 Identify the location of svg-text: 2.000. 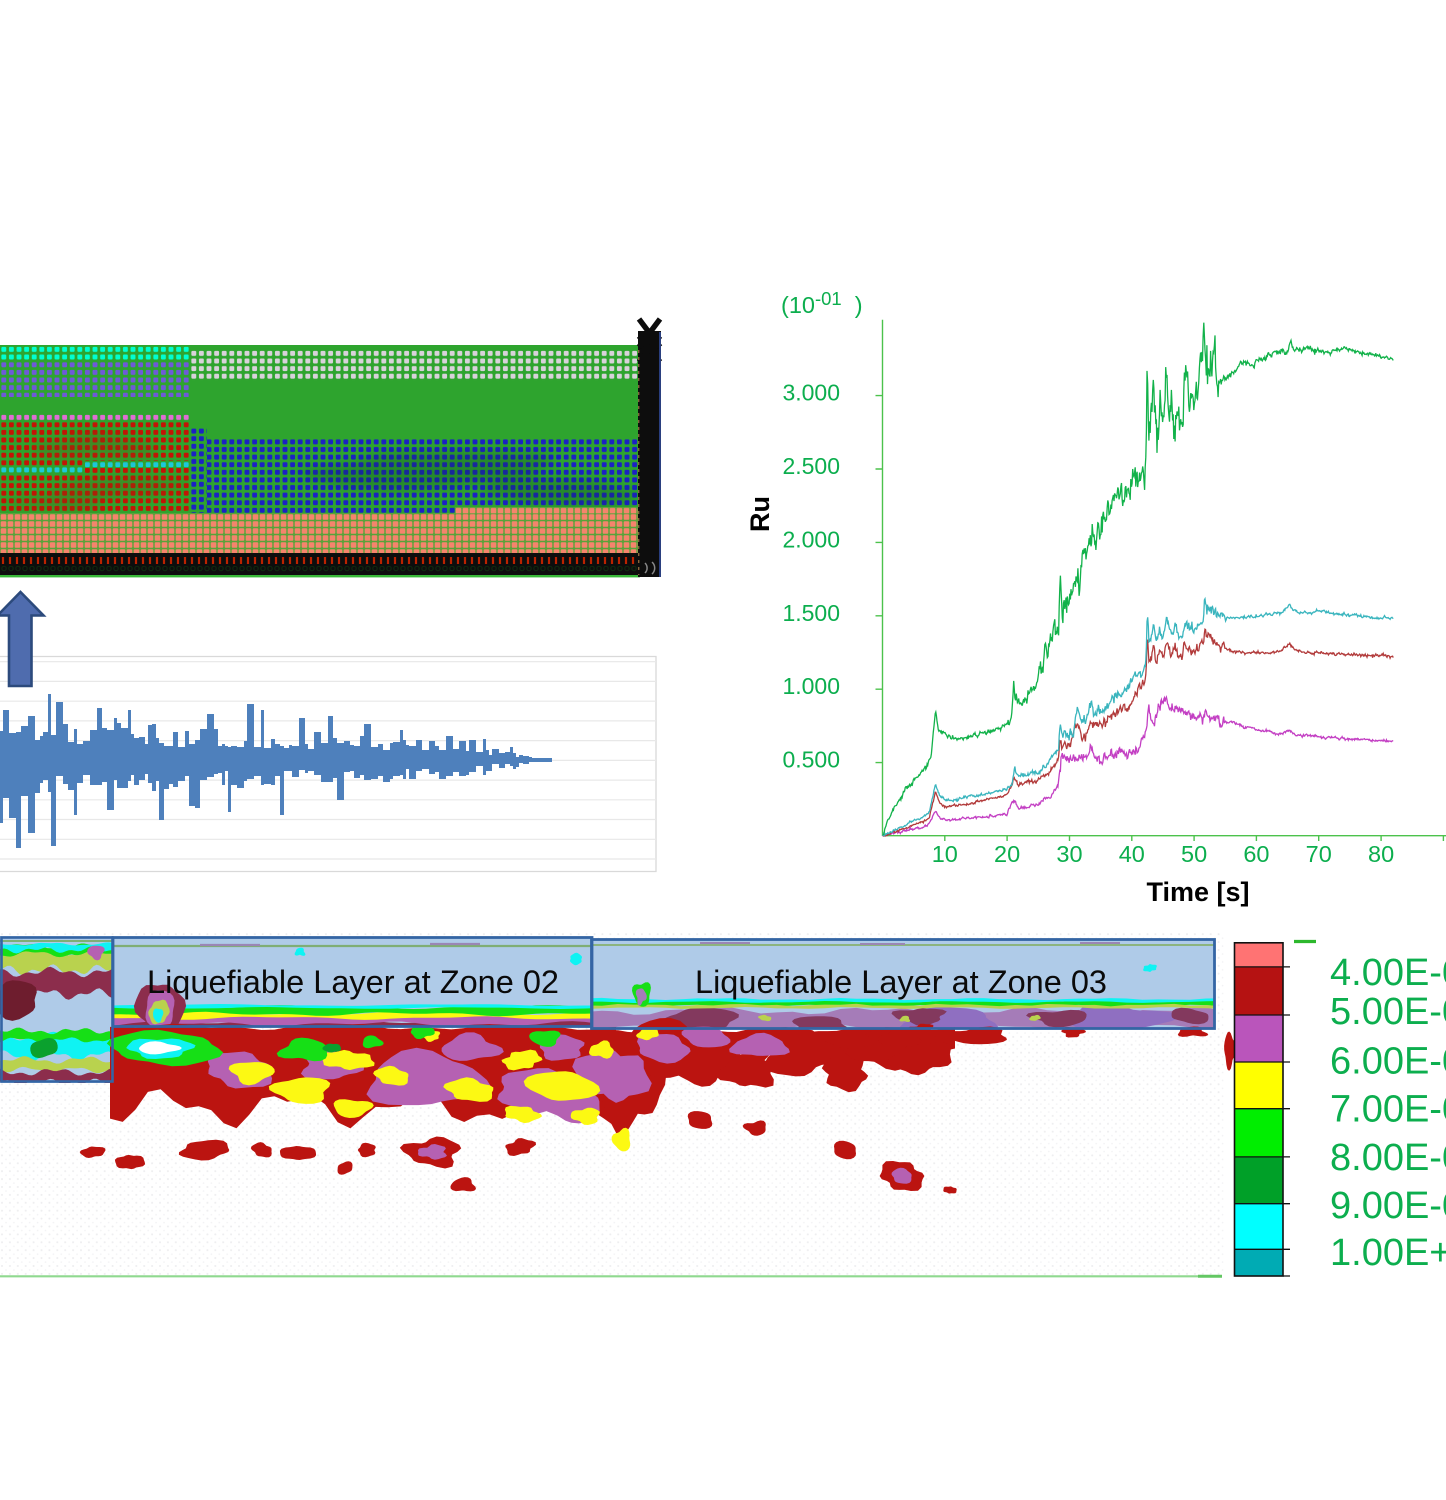
(811, 539).